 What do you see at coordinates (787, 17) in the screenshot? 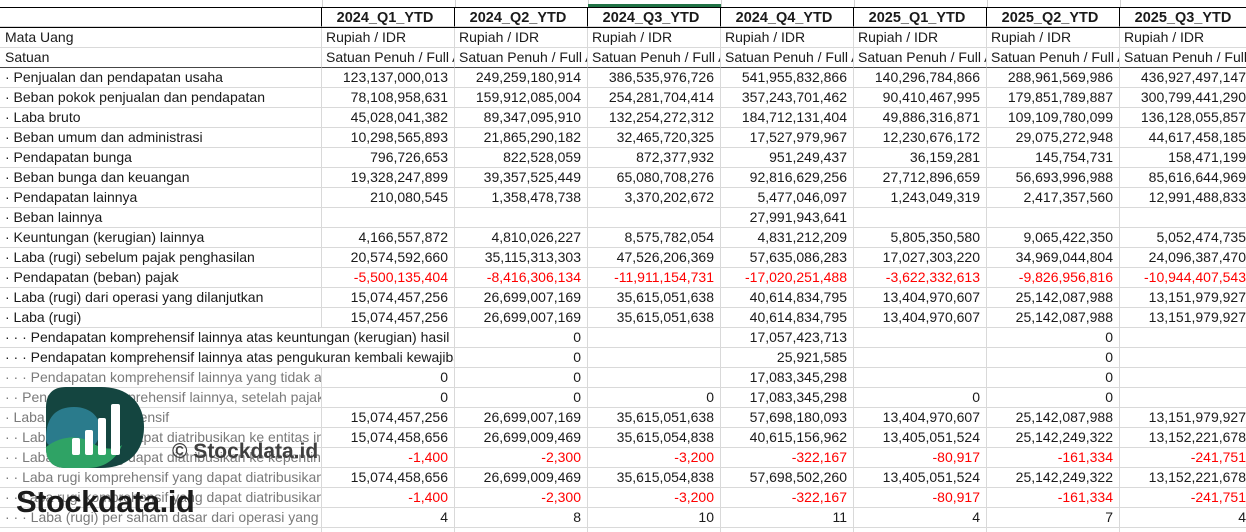
I see `column-header: 2024_Q4_YTD` at bounding box center [787, 17].